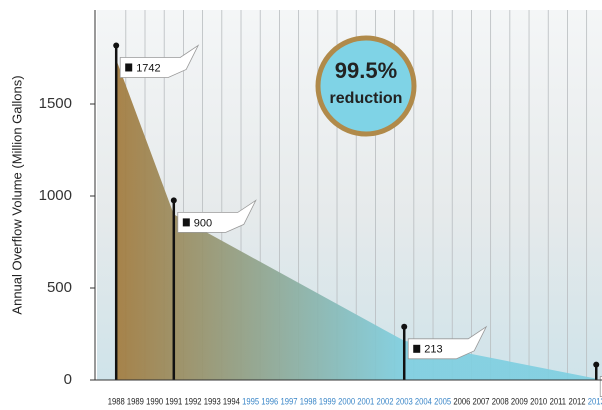  Describe the element at coordinates (203, 223) in the screenshot. I see `value-label: 900` at that location.